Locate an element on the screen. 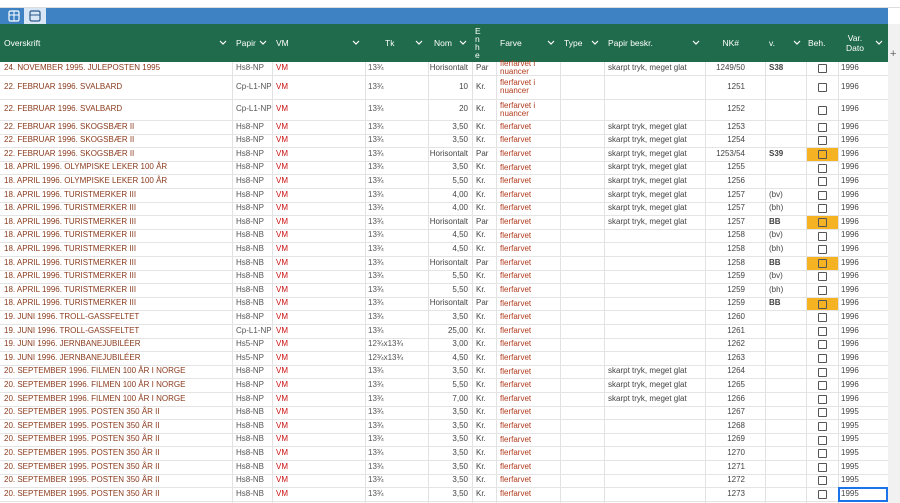 The width and height of the screenshot is (900, 503). cell-enhed: Par is located at coordinates (482, 303).